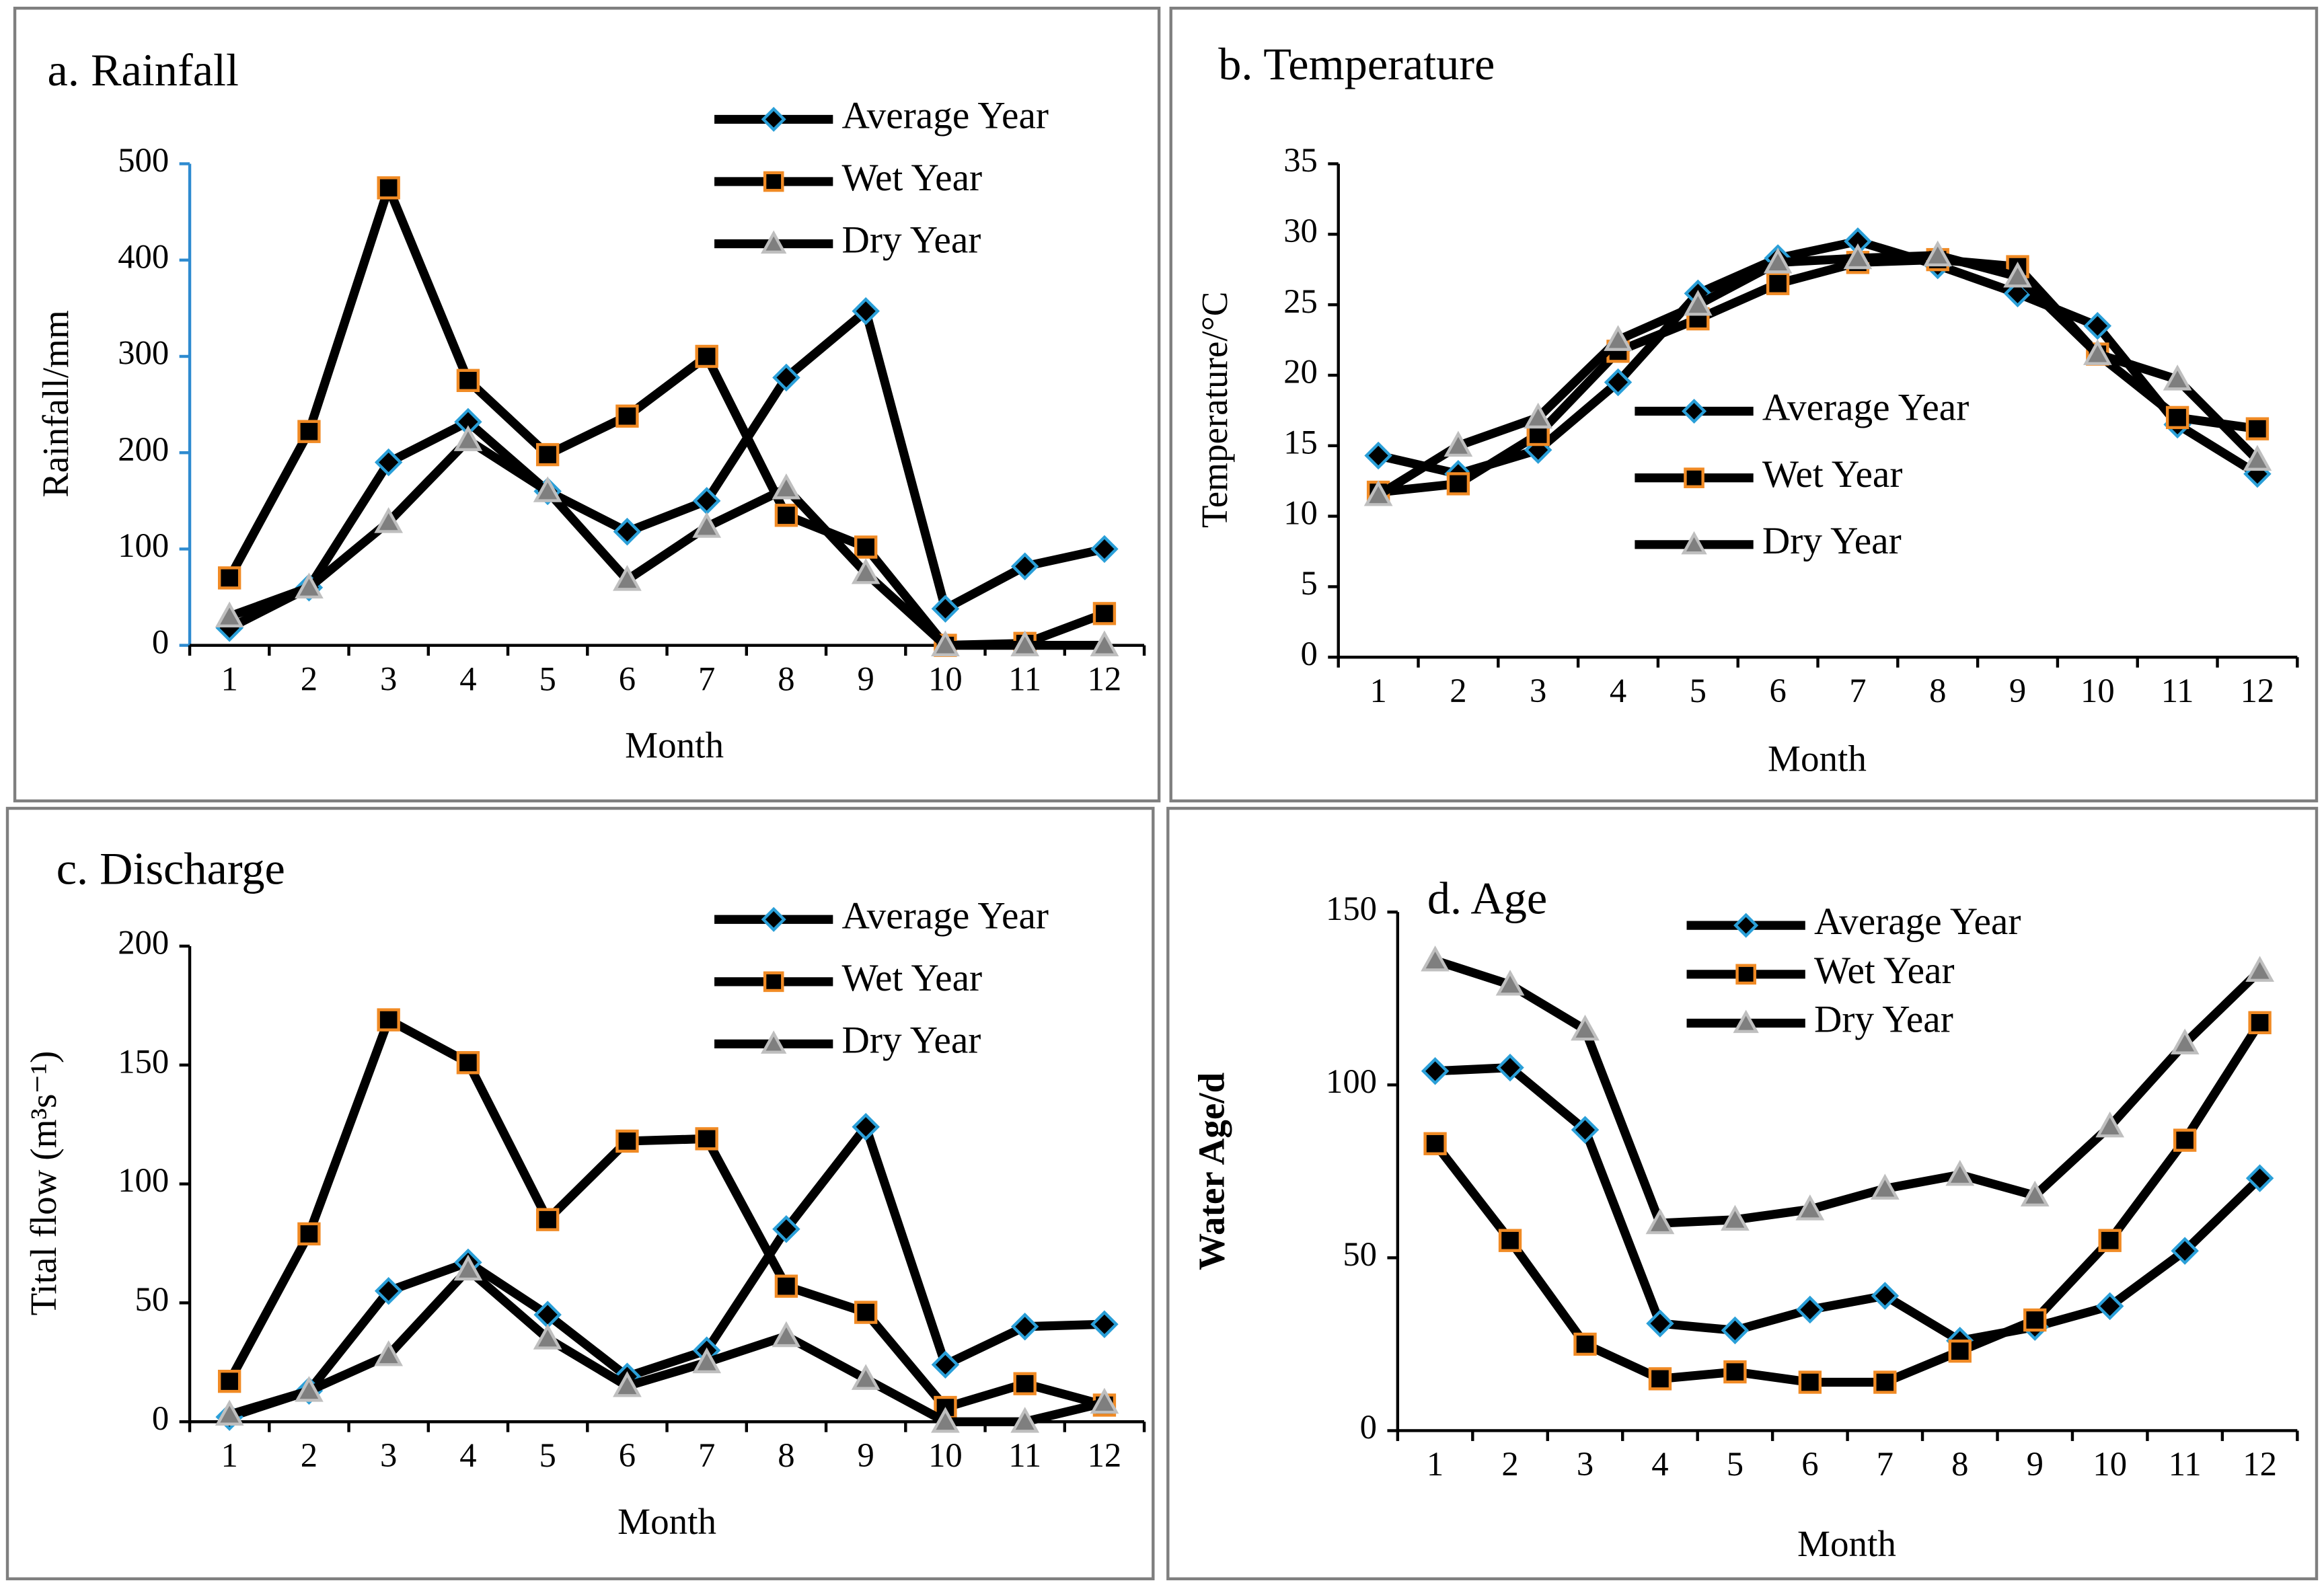  What do you see at coordinates (2258, 690) in the screenshot?
I see `x-tick-label: 12` at bounding box center [2258, 690].